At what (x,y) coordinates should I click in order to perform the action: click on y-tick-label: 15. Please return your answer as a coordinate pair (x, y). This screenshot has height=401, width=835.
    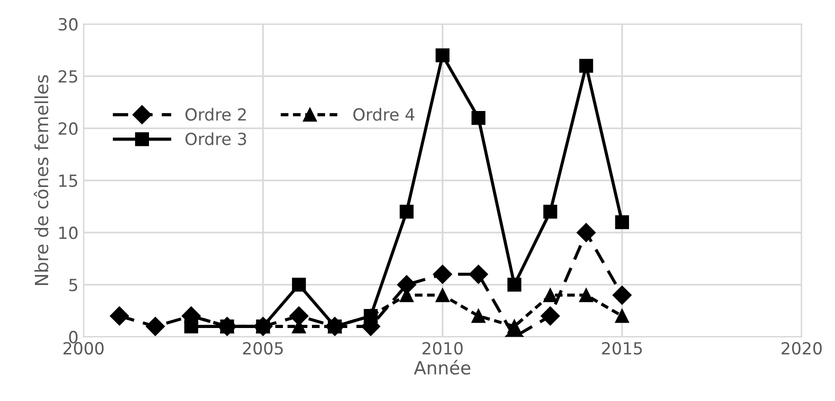
    Looking at the image, I should click on (68, 181).